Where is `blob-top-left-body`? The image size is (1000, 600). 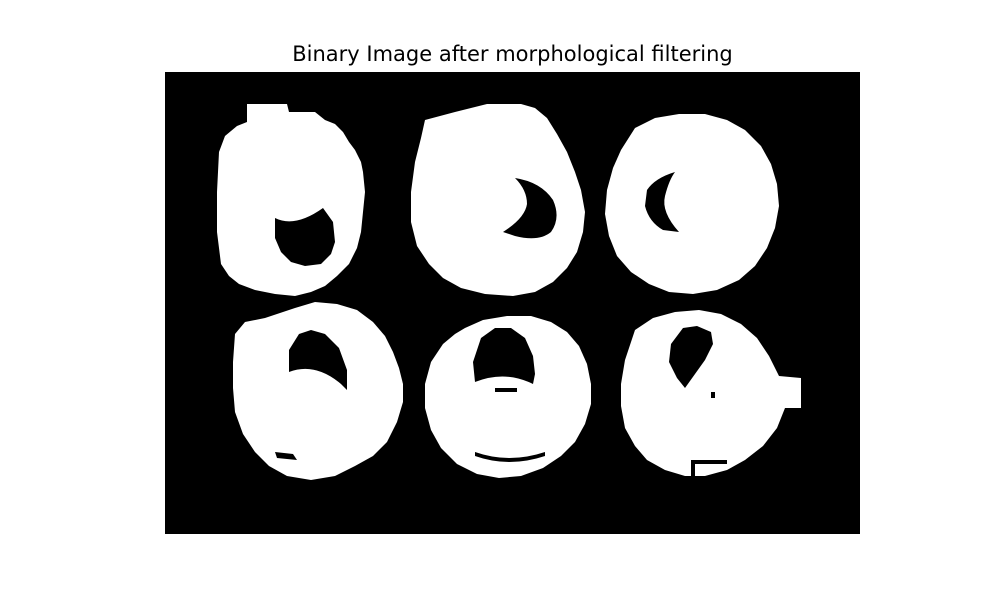
blob-top-left-body is located at coordinates (291, 200).